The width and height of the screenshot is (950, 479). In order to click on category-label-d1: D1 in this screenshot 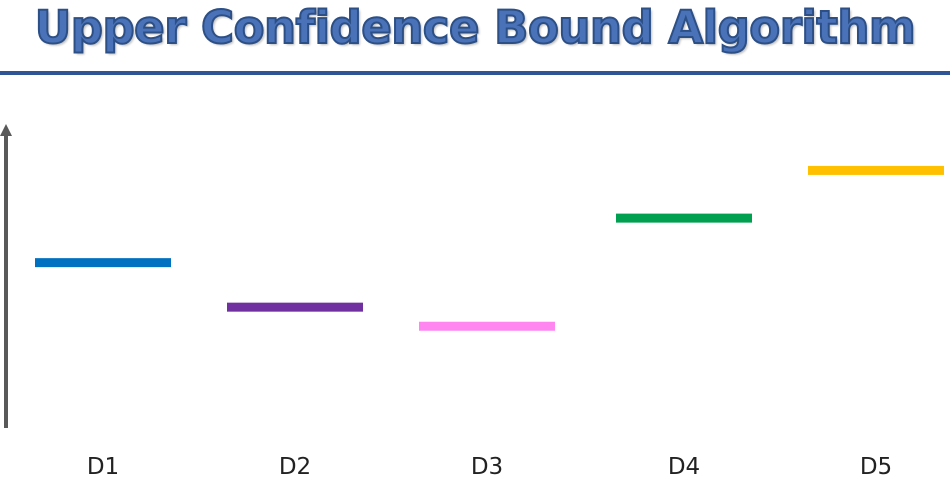, I will do `click(103, 466)`.